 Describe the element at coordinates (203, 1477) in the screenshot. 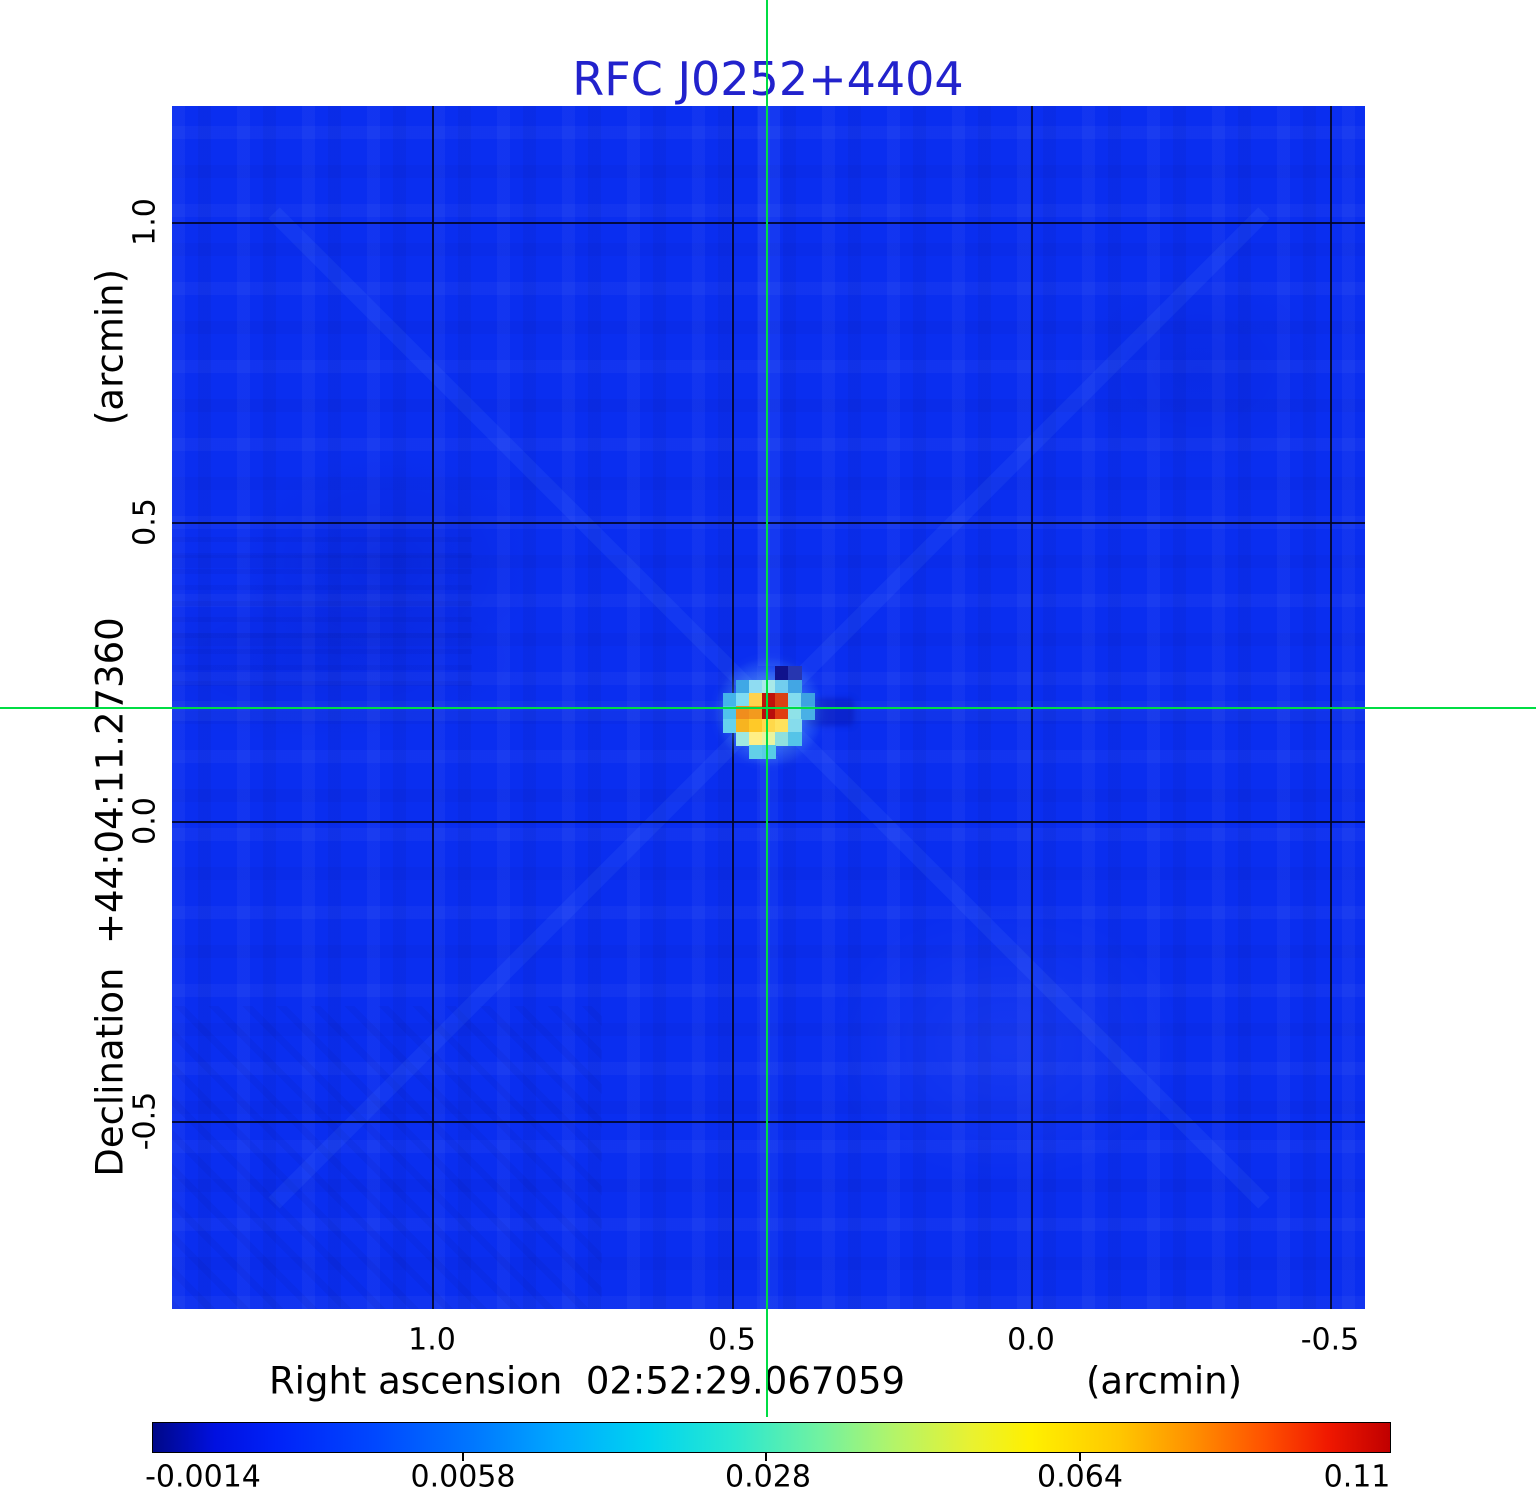

I see `colorbar-tick-label: -0.0014` at that location.